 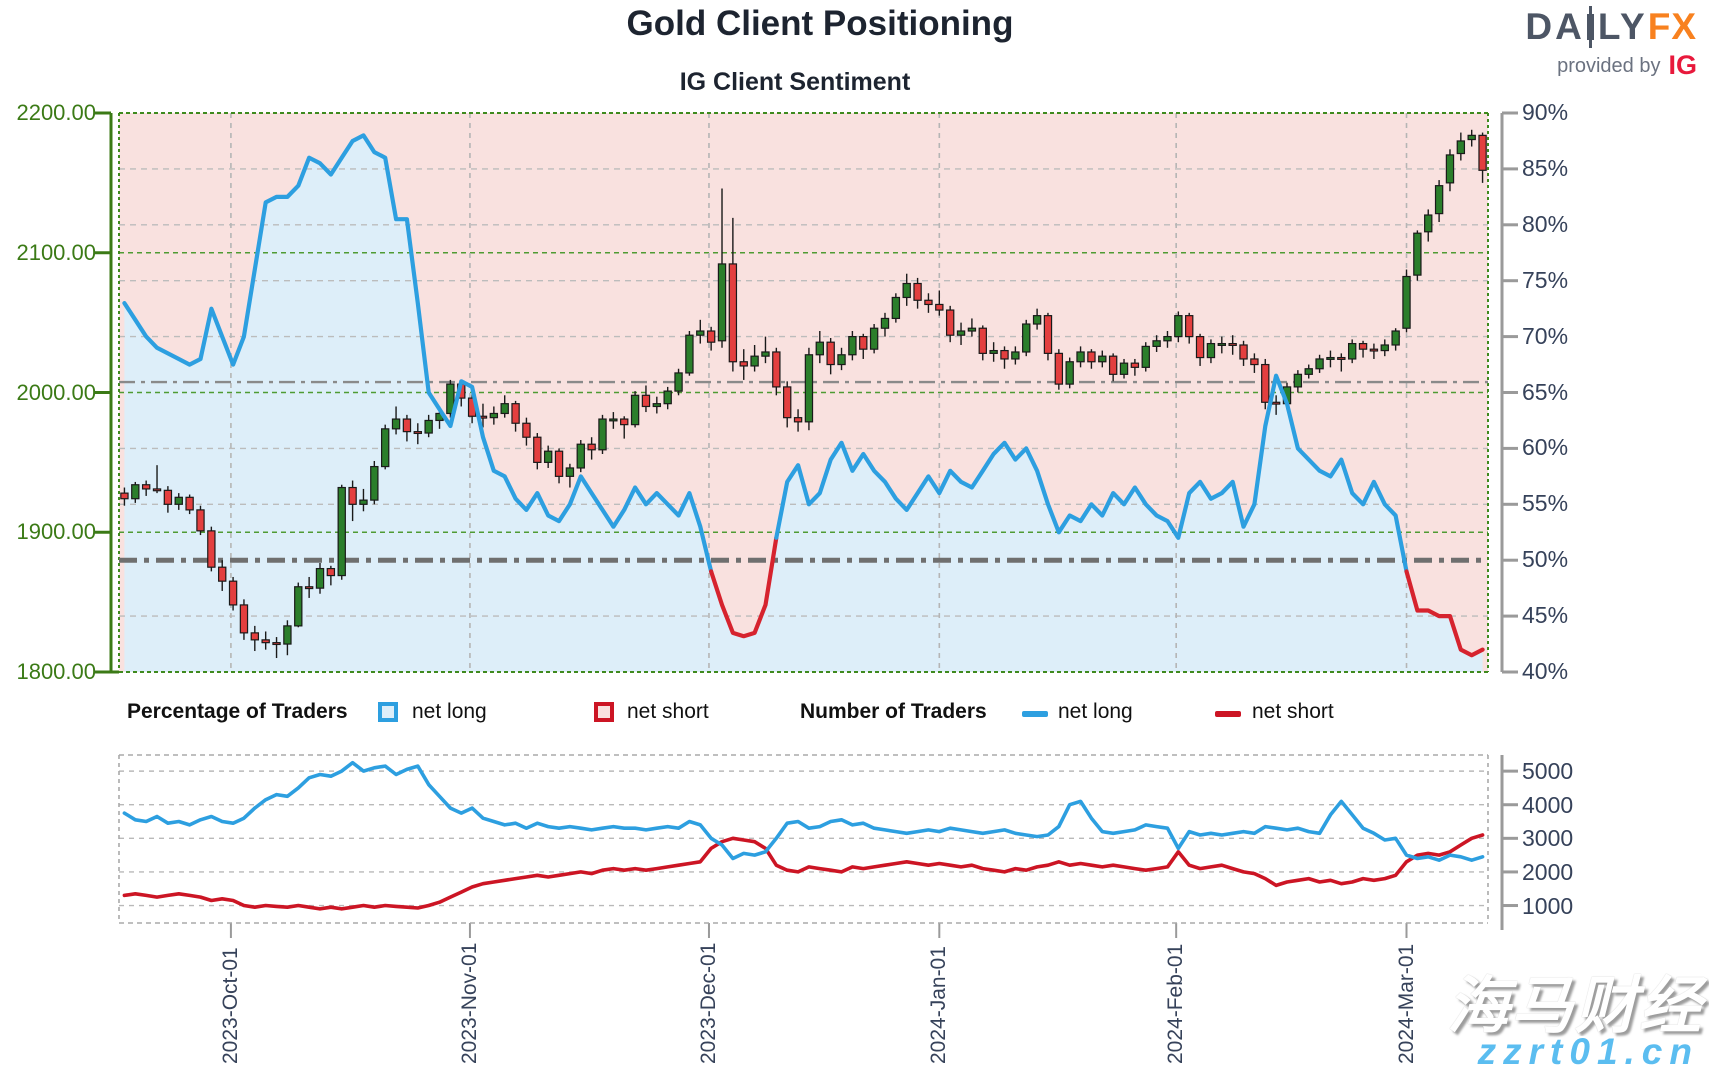 What do you see at coordinates (56, 392) in the screenshot?
I see `price-tick-label: 2000.00` at bounding box center [56, 392].